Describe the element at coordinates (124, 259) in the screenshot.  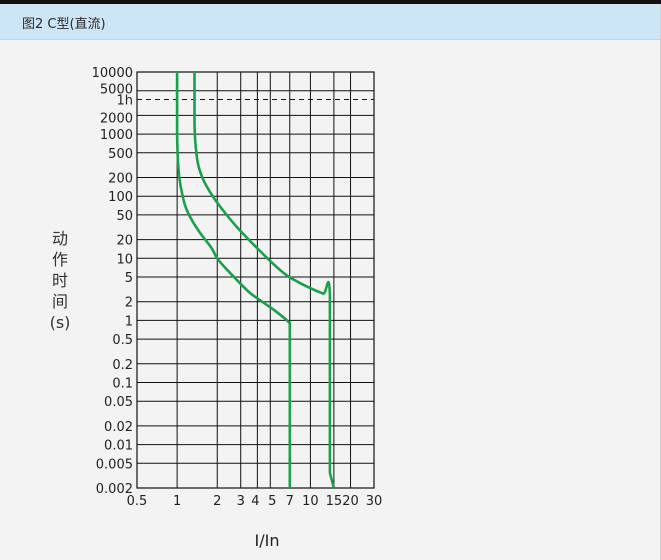
I see `y-tick-label: 10` at that location.